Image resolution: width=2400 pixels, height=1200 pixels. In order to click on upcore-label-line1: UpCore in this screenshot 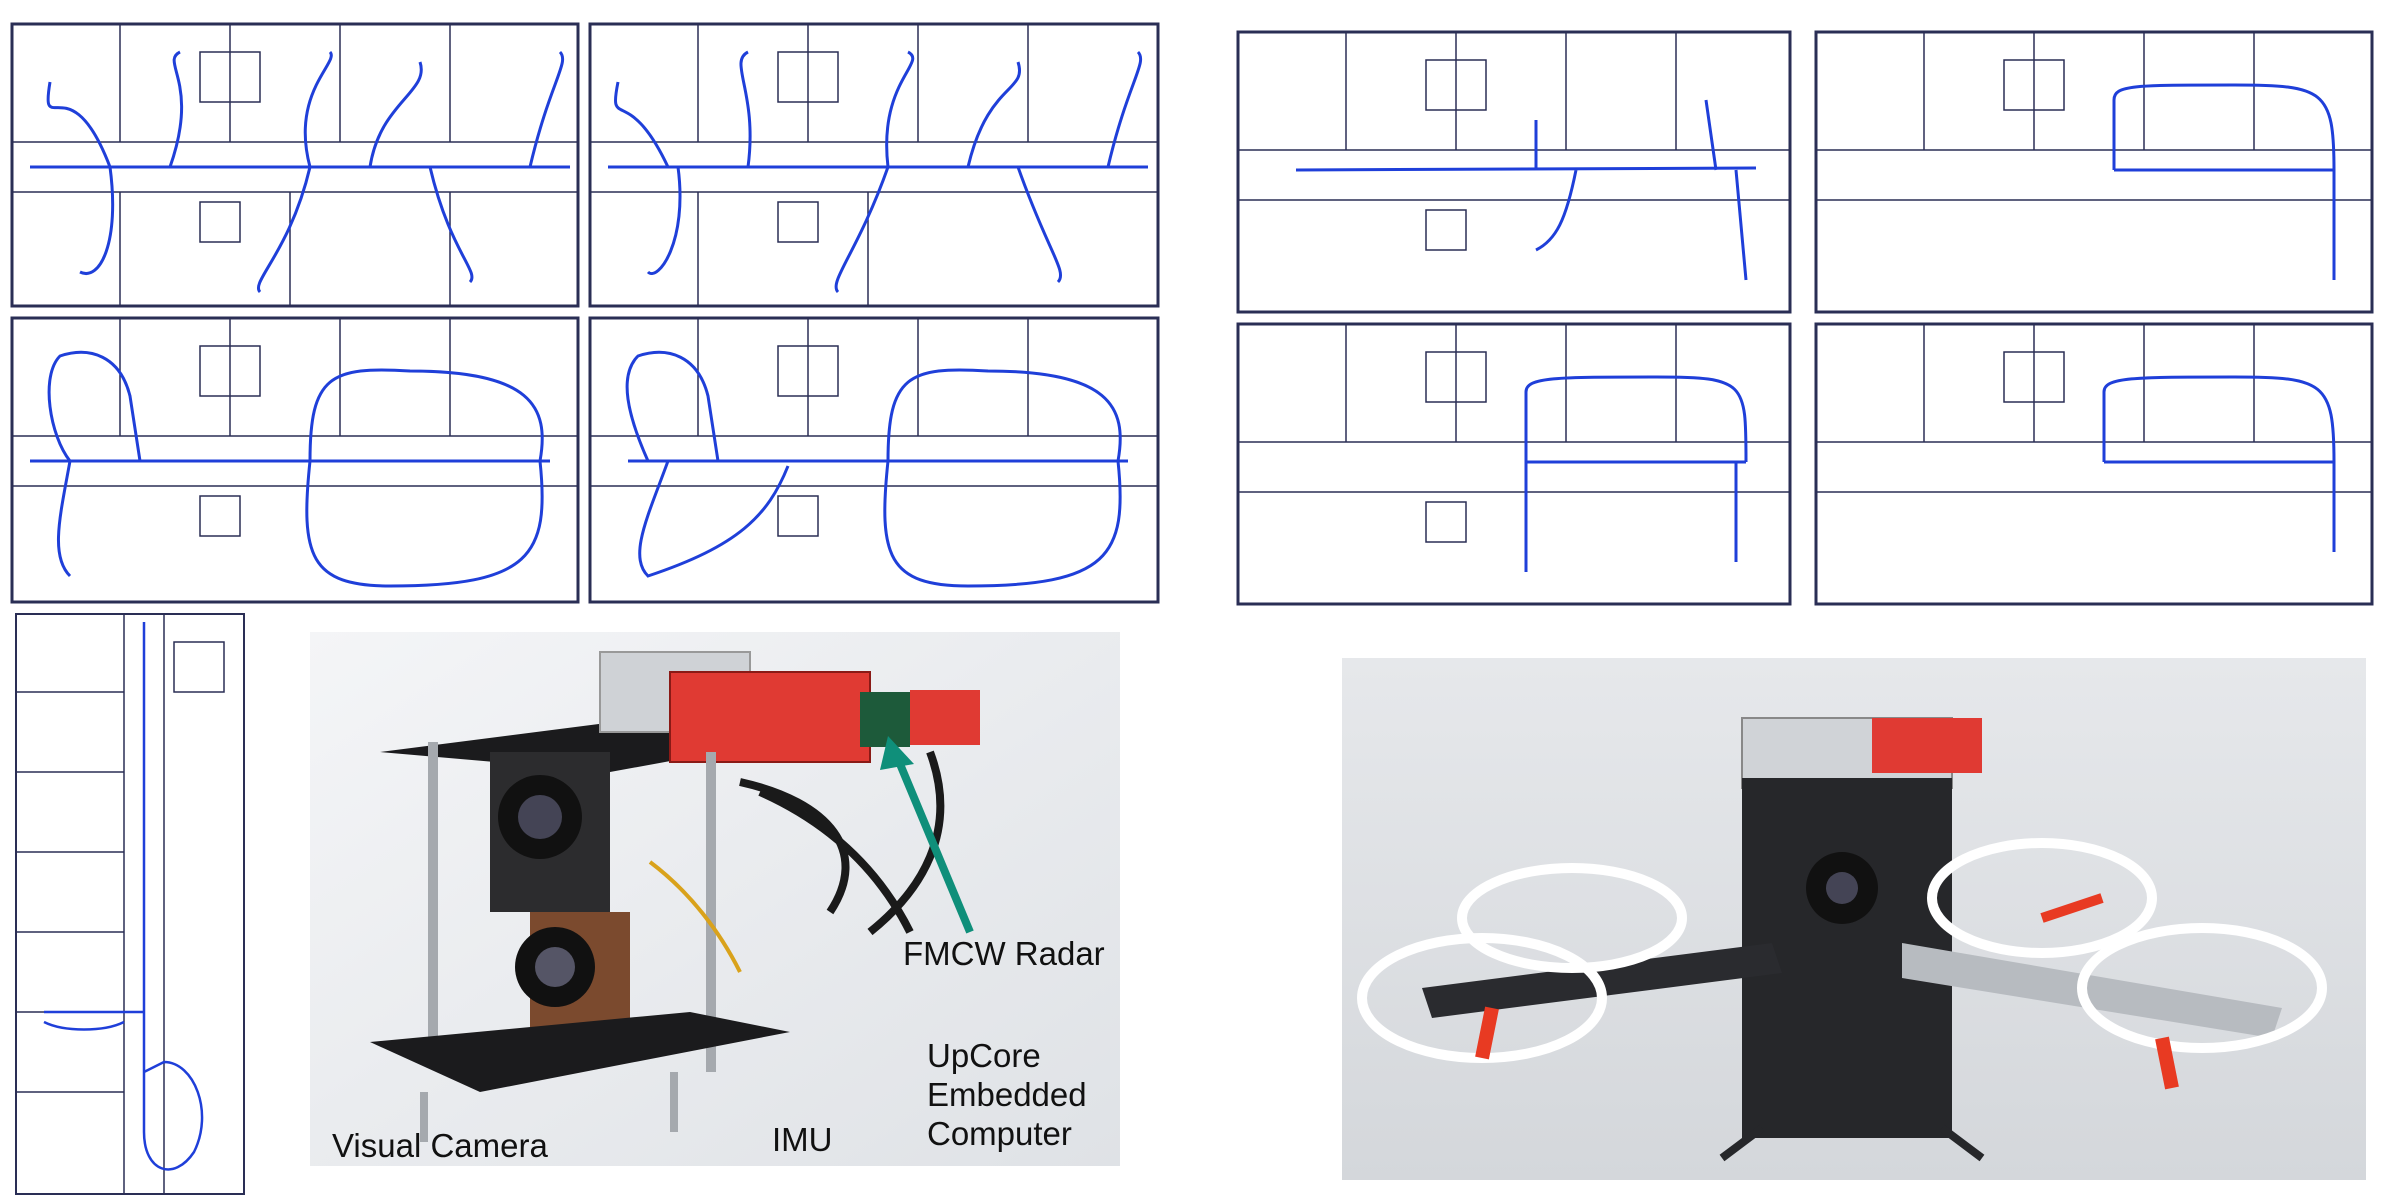, I will do `click(984, 1055)`.